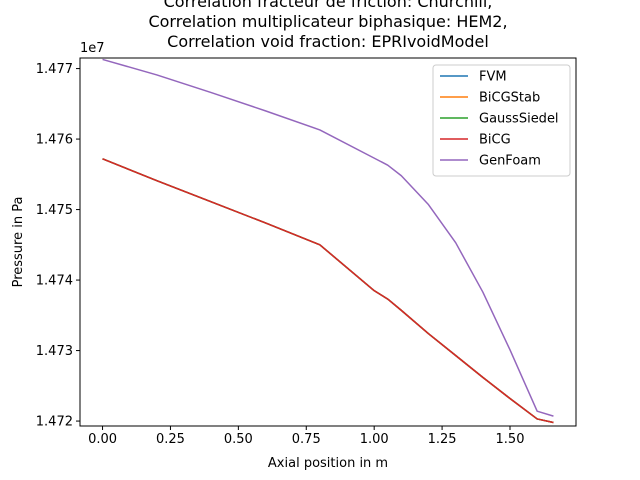  Describe the element at coordinates (328, 463) in the screenshot. I see `x-axis-label: Axial position in m` at that location.